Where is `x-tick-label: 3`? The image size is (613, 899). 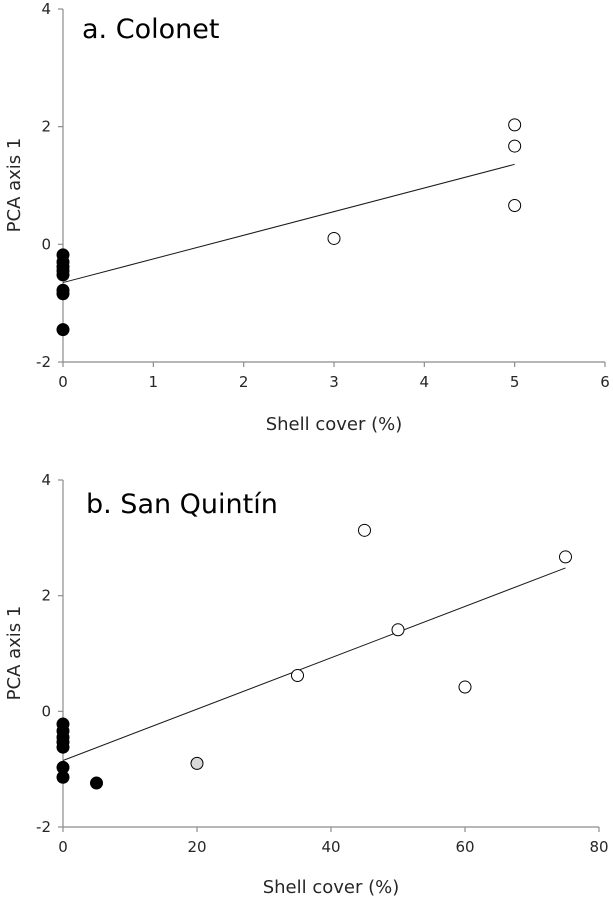 x-tick-label: 3 is located at coordinates (334, 382).